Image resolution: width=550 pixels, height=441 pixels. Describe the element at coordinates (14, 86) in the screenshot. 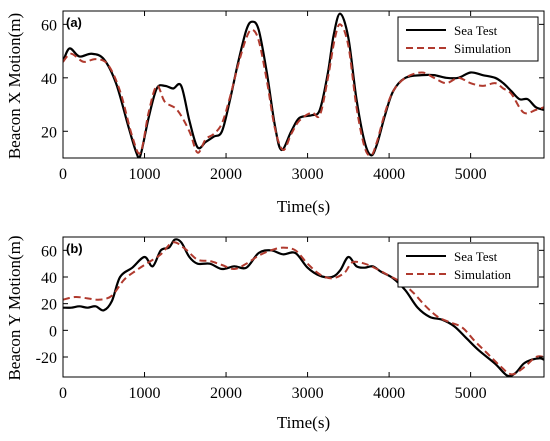

I see `y-axis-label: Beacon X Motion(m)` at that location.